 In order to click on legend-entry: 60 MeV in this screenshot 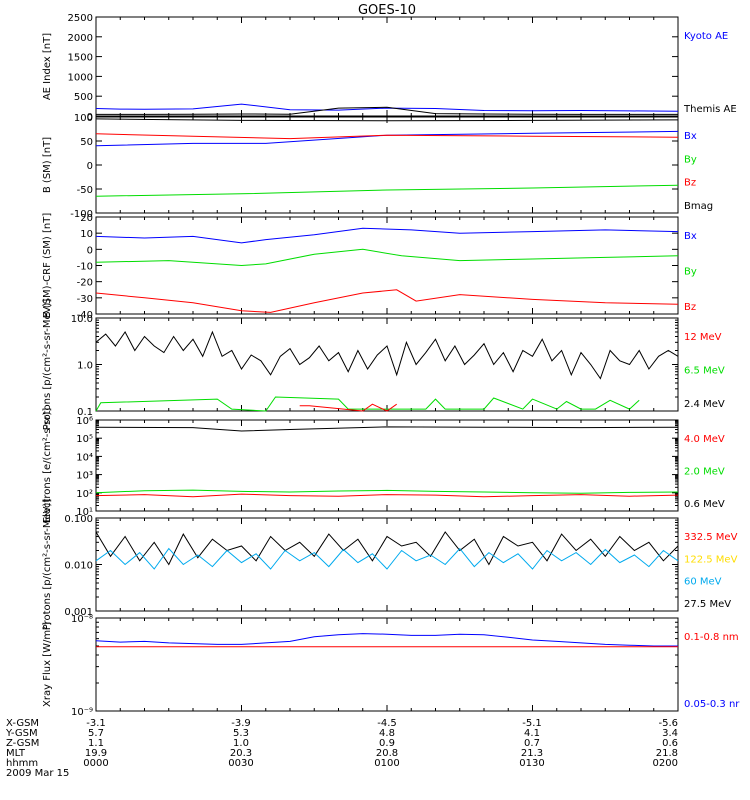, I will do `click(703, 582)`.